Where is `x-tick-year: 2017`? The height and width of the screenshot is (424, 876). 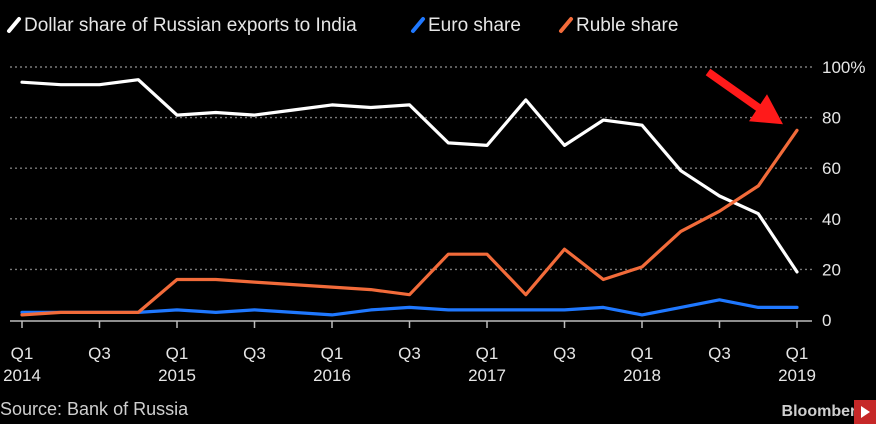 x-tick-year: 2017 is located at coordinates (487, 375).